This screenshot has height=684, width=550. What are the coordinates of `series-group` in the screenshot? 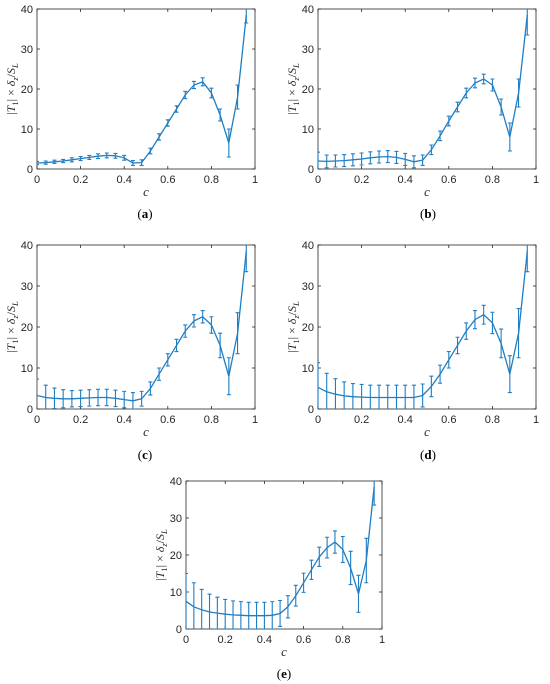 It's located at (424, 89).